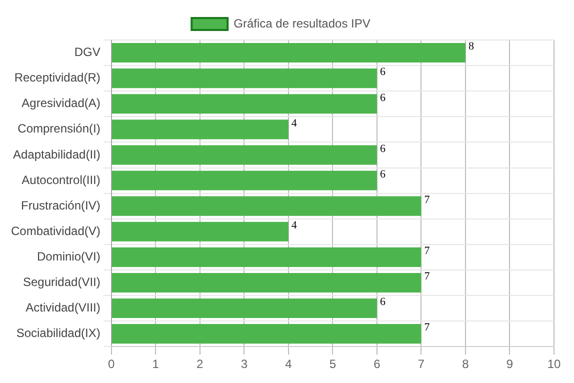 Image resolution: width=574 pixels, height=383 pixels. Describe the element at coordinates (61, 179) in the screenshot. I see `y-tick-label: Autocontrol(III)` at that location.